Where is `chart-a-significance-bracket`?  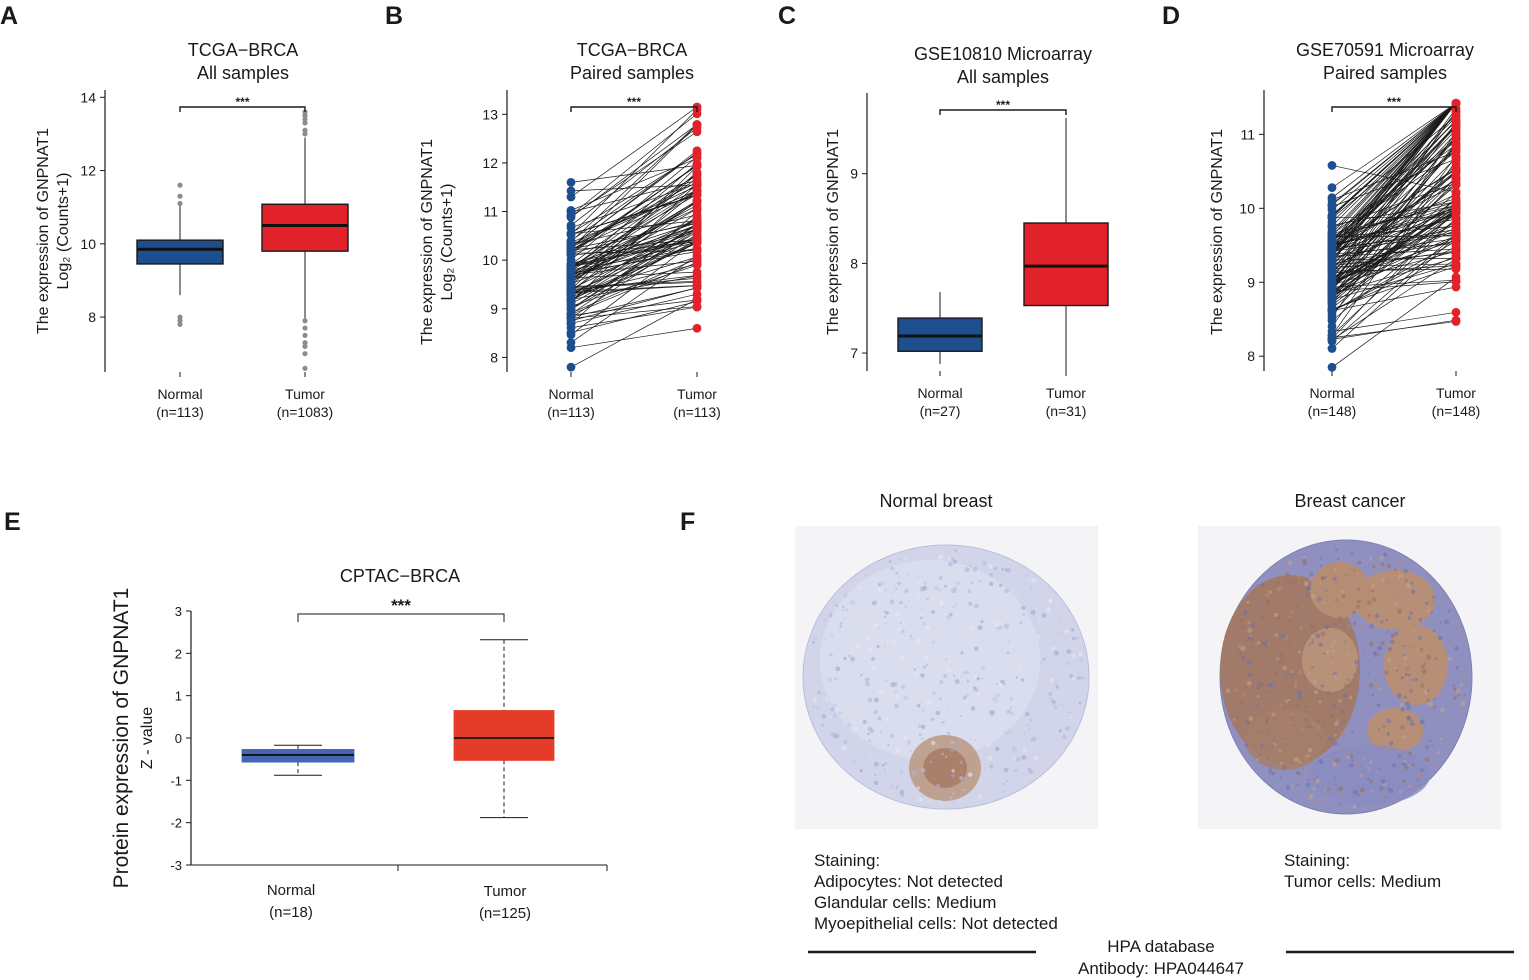
chart-a-significance-bracket is located at coordinates (242, 109).